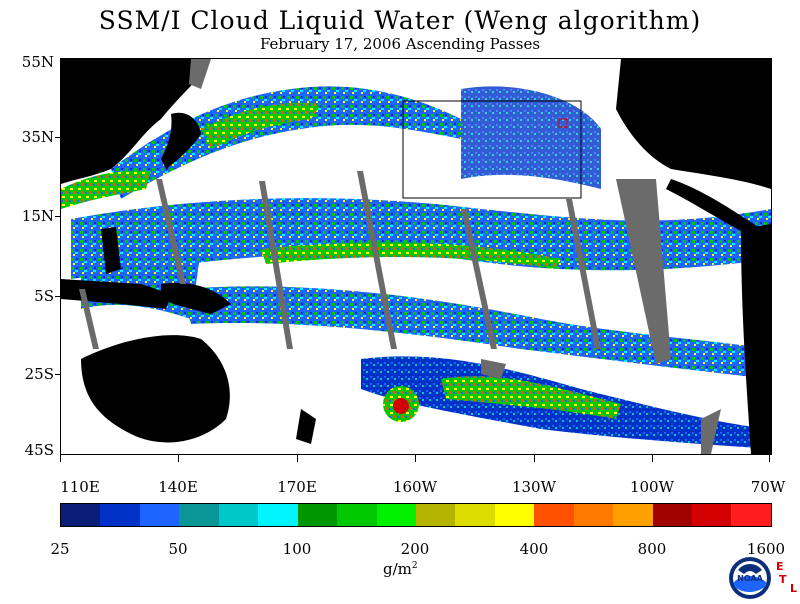 This screenshot has height=604, width=800. What do you see at coordinates (136, 121) in the screenshot?
I see `land-asia` at bounding box center [136, 121].